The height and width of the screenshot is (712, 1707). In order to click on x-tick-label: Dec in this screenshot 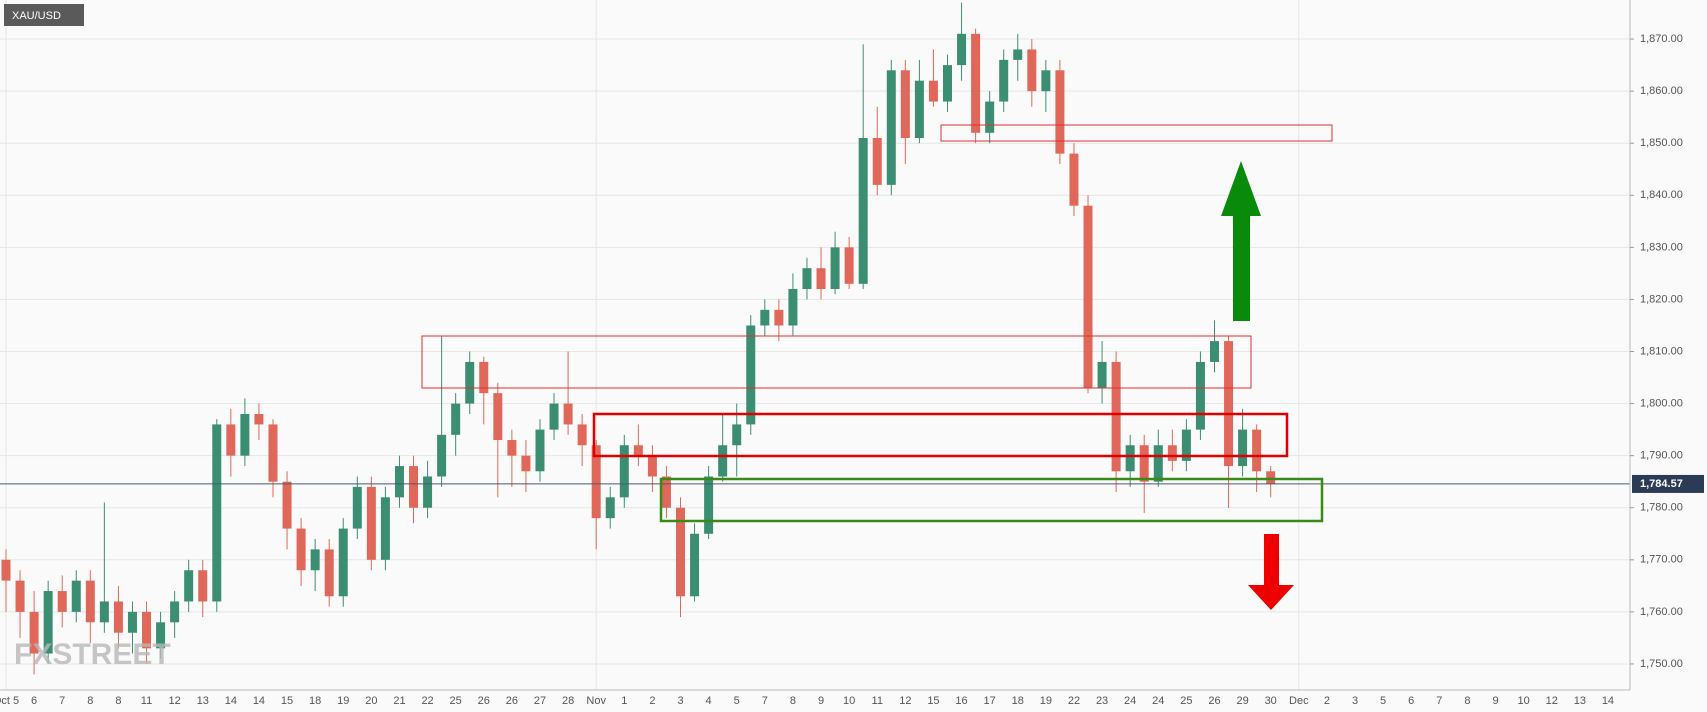, I will do `click(1299, 701)`.